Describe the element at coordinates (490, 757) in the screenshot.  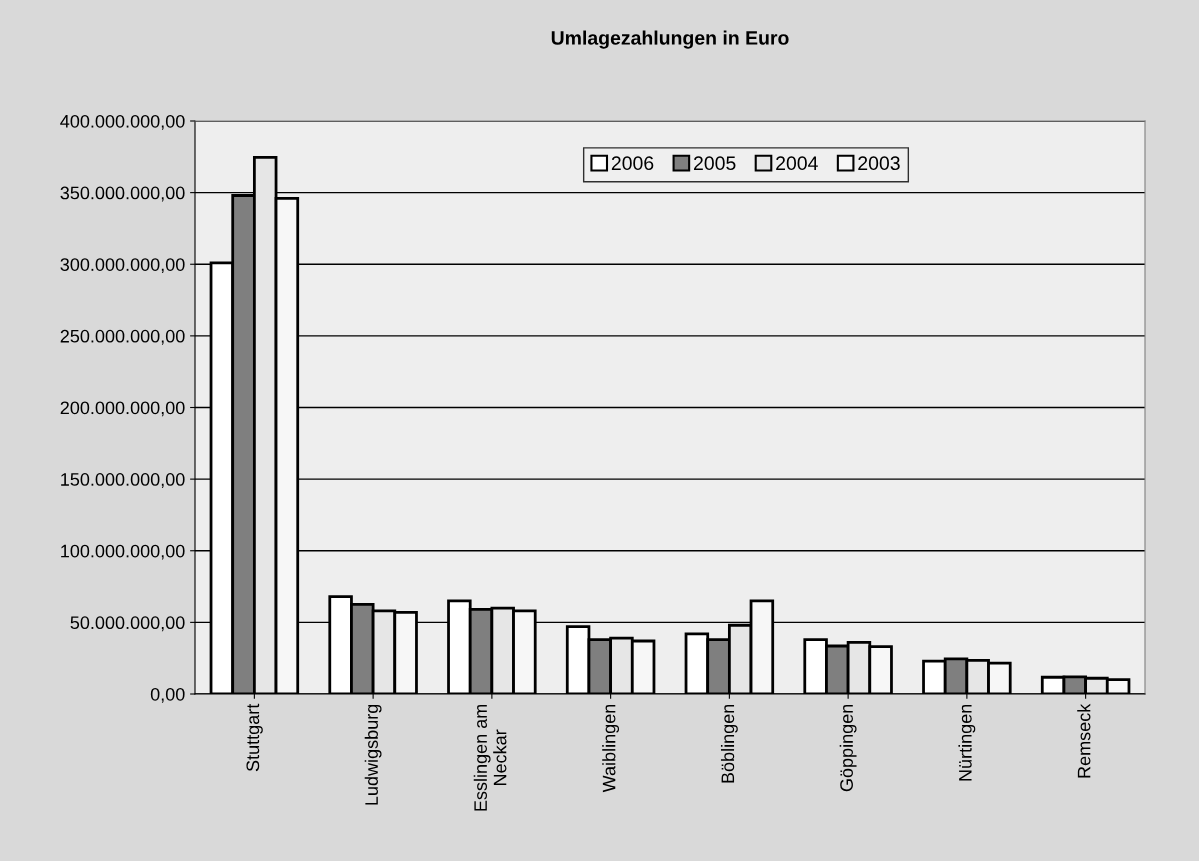
I see `x-tick-label: Esslingen am Neckar` at that location.